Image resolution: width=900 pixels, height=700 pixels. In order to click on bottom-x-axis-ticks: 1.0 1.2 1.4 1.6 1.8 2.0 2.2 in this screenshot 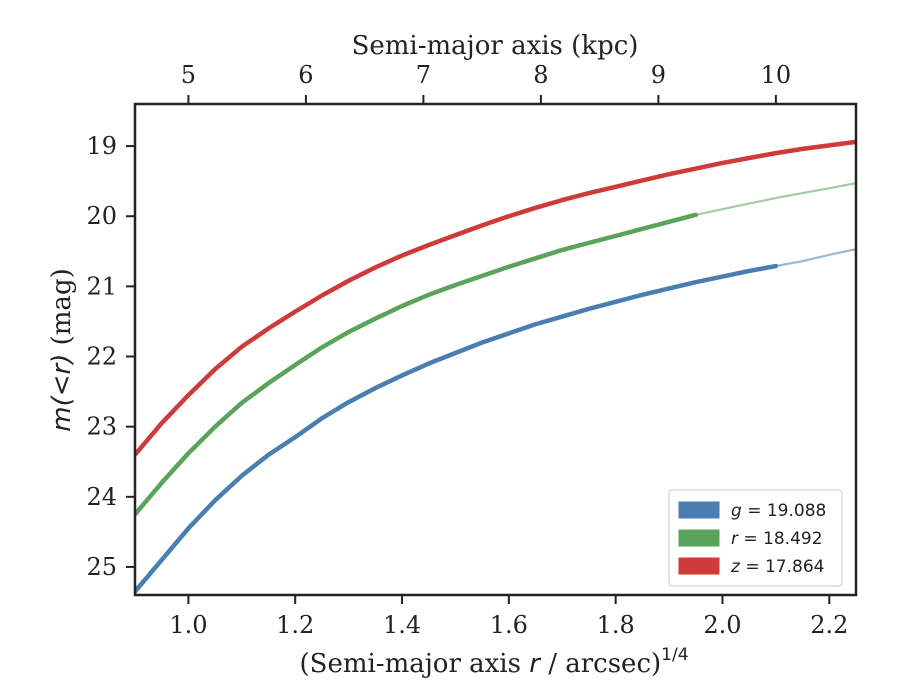, I will do `click(508, 617)`.